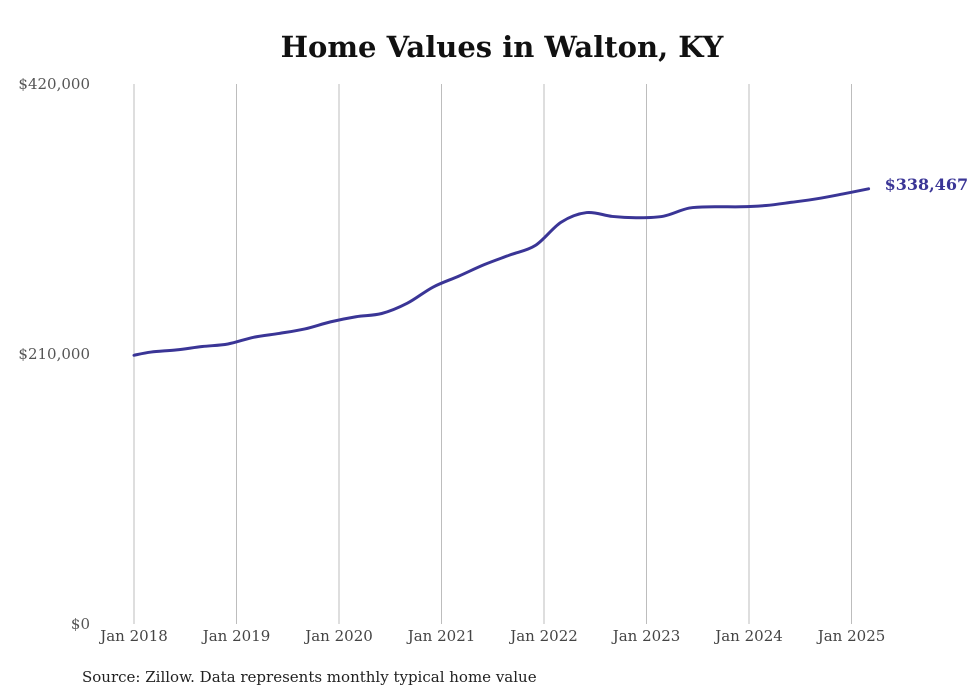  I want to click on x-tick-label: Jan 2019, so click(236, 636).